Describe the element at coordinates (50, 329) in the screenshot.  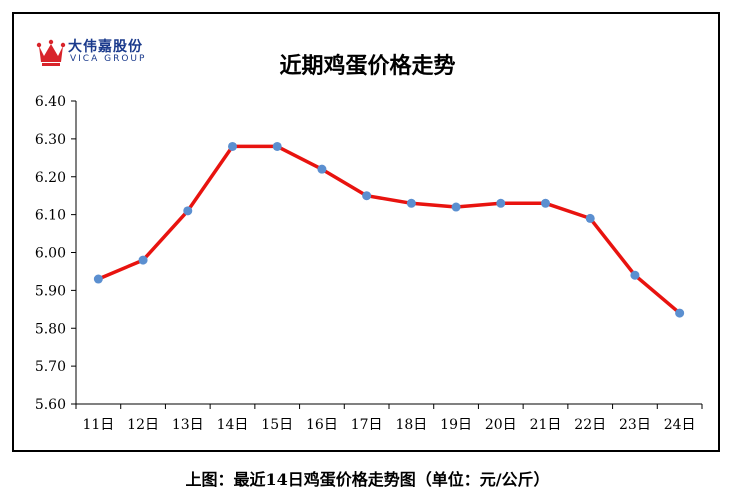
I see `y-tick-label: 5.80` at that location.